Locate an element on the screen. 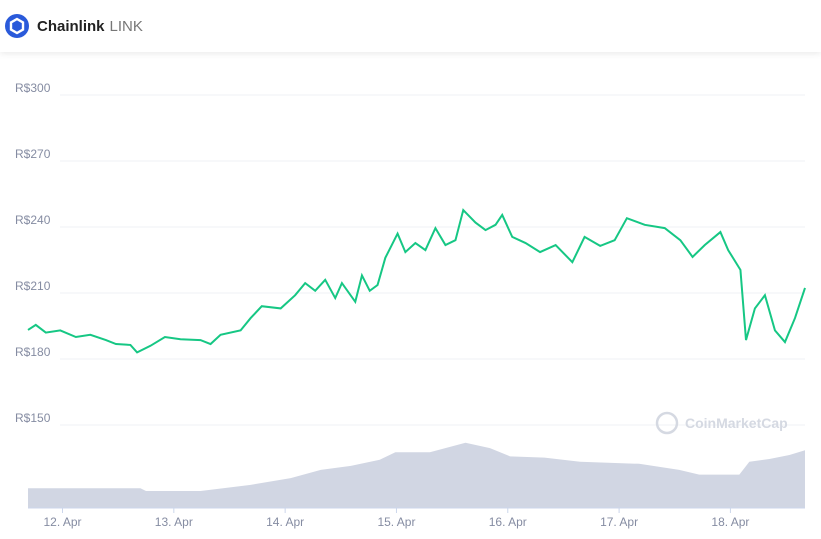  y-tick-label: R$270 is located at coordinates (33, 154).